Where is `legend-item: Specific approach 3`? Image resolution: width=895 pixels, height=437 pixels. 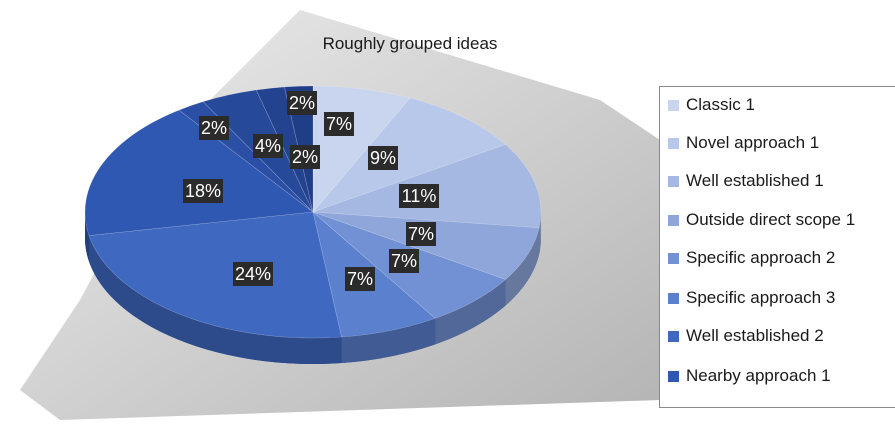 legend-item: Specific approach 3 is located at coordinates (751, 298).